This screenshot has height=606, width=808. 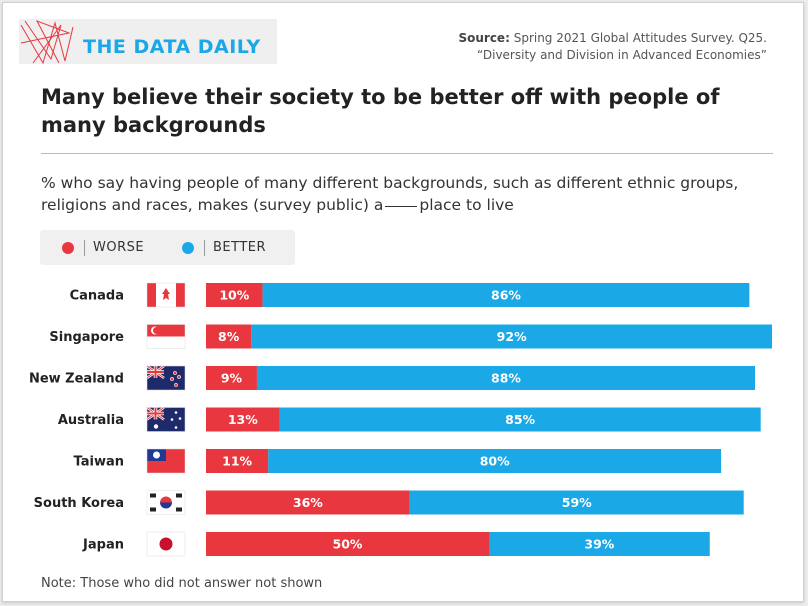 What do you see at coordinates (76, 379) in the screenshot?
I see `category-label: New Zealand` at bounding box center [76, 379].